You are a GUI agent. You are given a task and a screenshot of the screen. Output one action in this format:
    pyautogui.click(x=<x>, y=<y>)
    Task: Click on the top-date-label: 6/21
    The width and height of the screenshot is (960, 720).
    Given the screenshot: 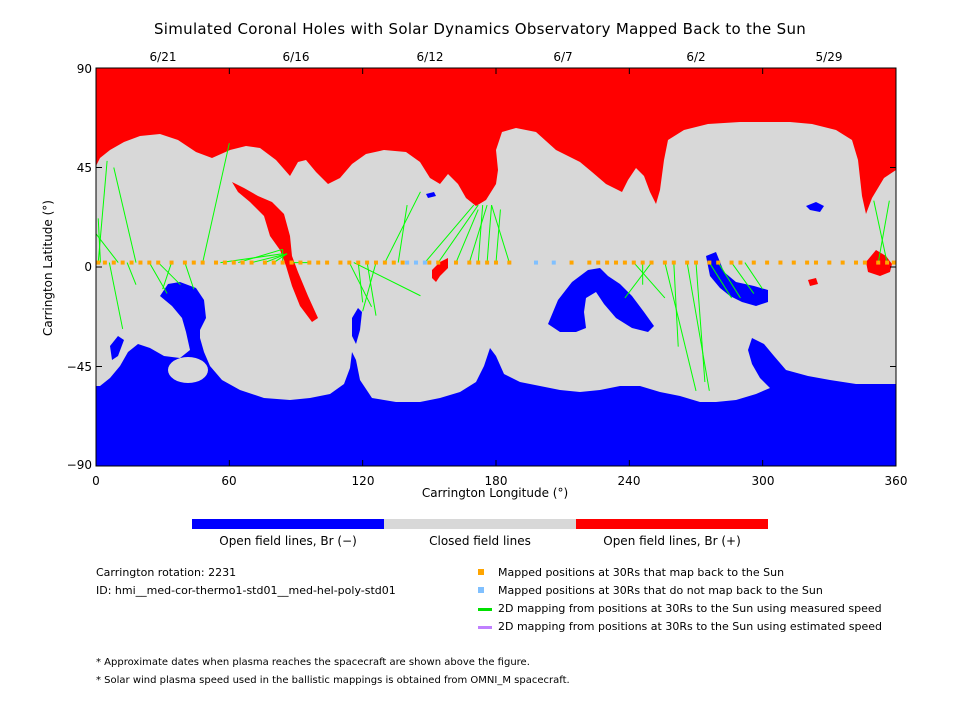 What is the action you would take?
    pyautogui.click(x=163, y=57)
    